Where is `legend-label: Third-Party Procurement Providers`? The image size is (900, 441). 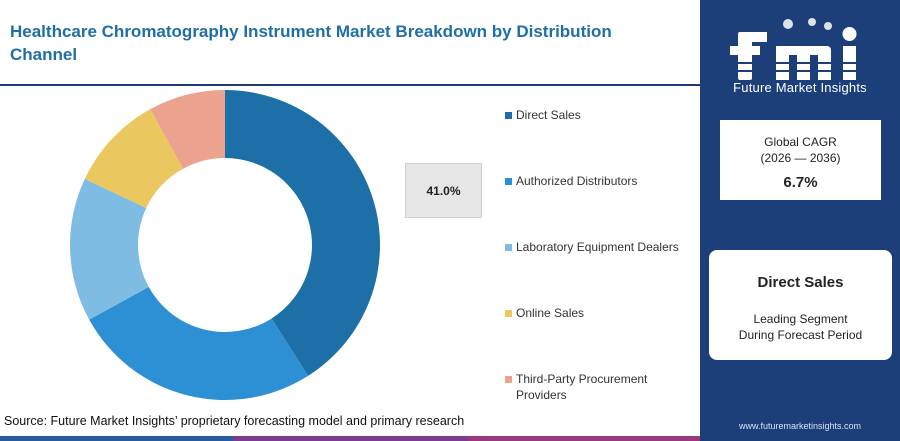 legend-label: Third-Party Procurement Providers is located at coordinates (582, 387).